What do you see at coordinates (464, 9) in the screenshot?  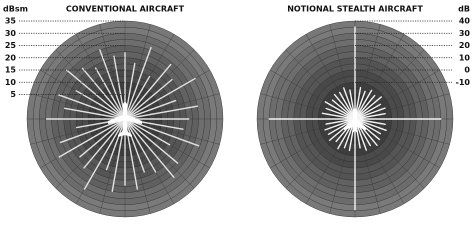 I see `axis-label: dB` at bounding box center [464, 9].